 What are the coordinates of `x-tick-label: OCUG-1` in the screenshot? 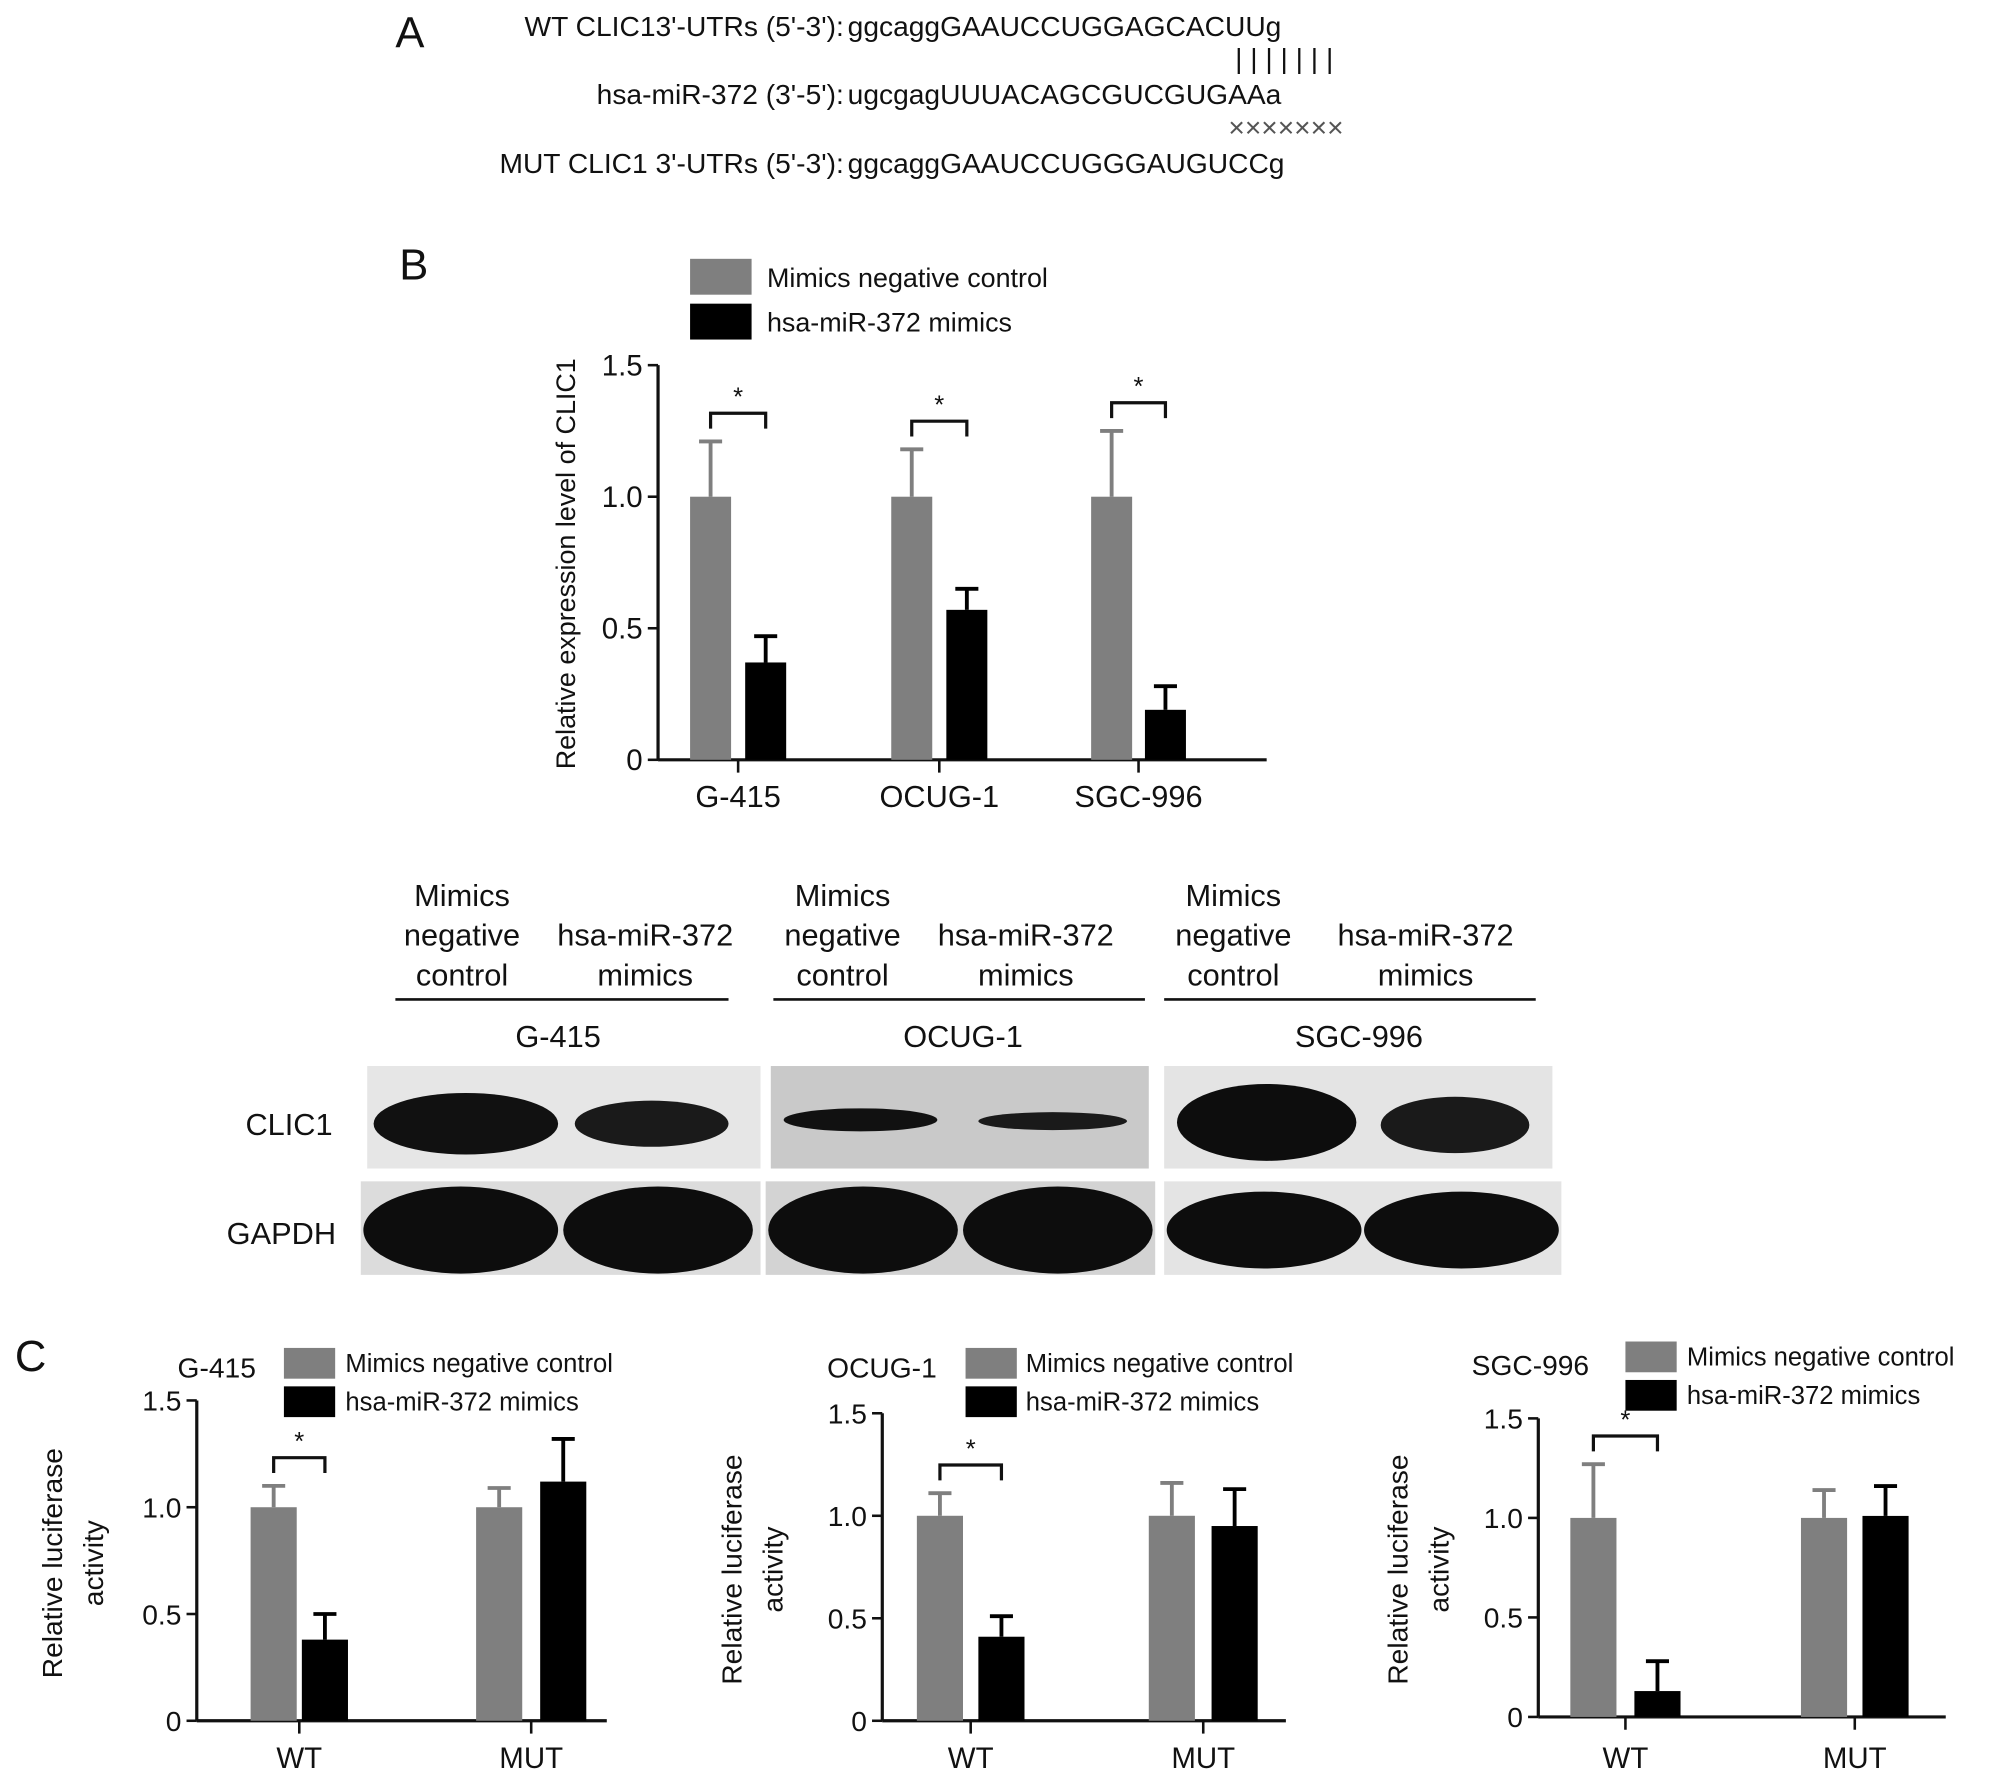 It's located at (939, 796).